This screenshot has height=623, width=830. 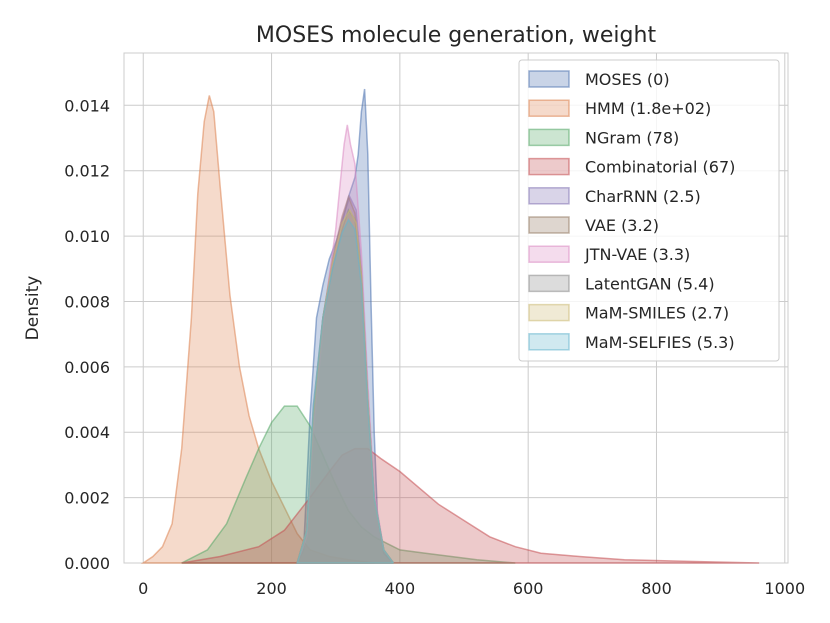 I want to click on legend-swatch-latentgan, so click(x=549, y=283).